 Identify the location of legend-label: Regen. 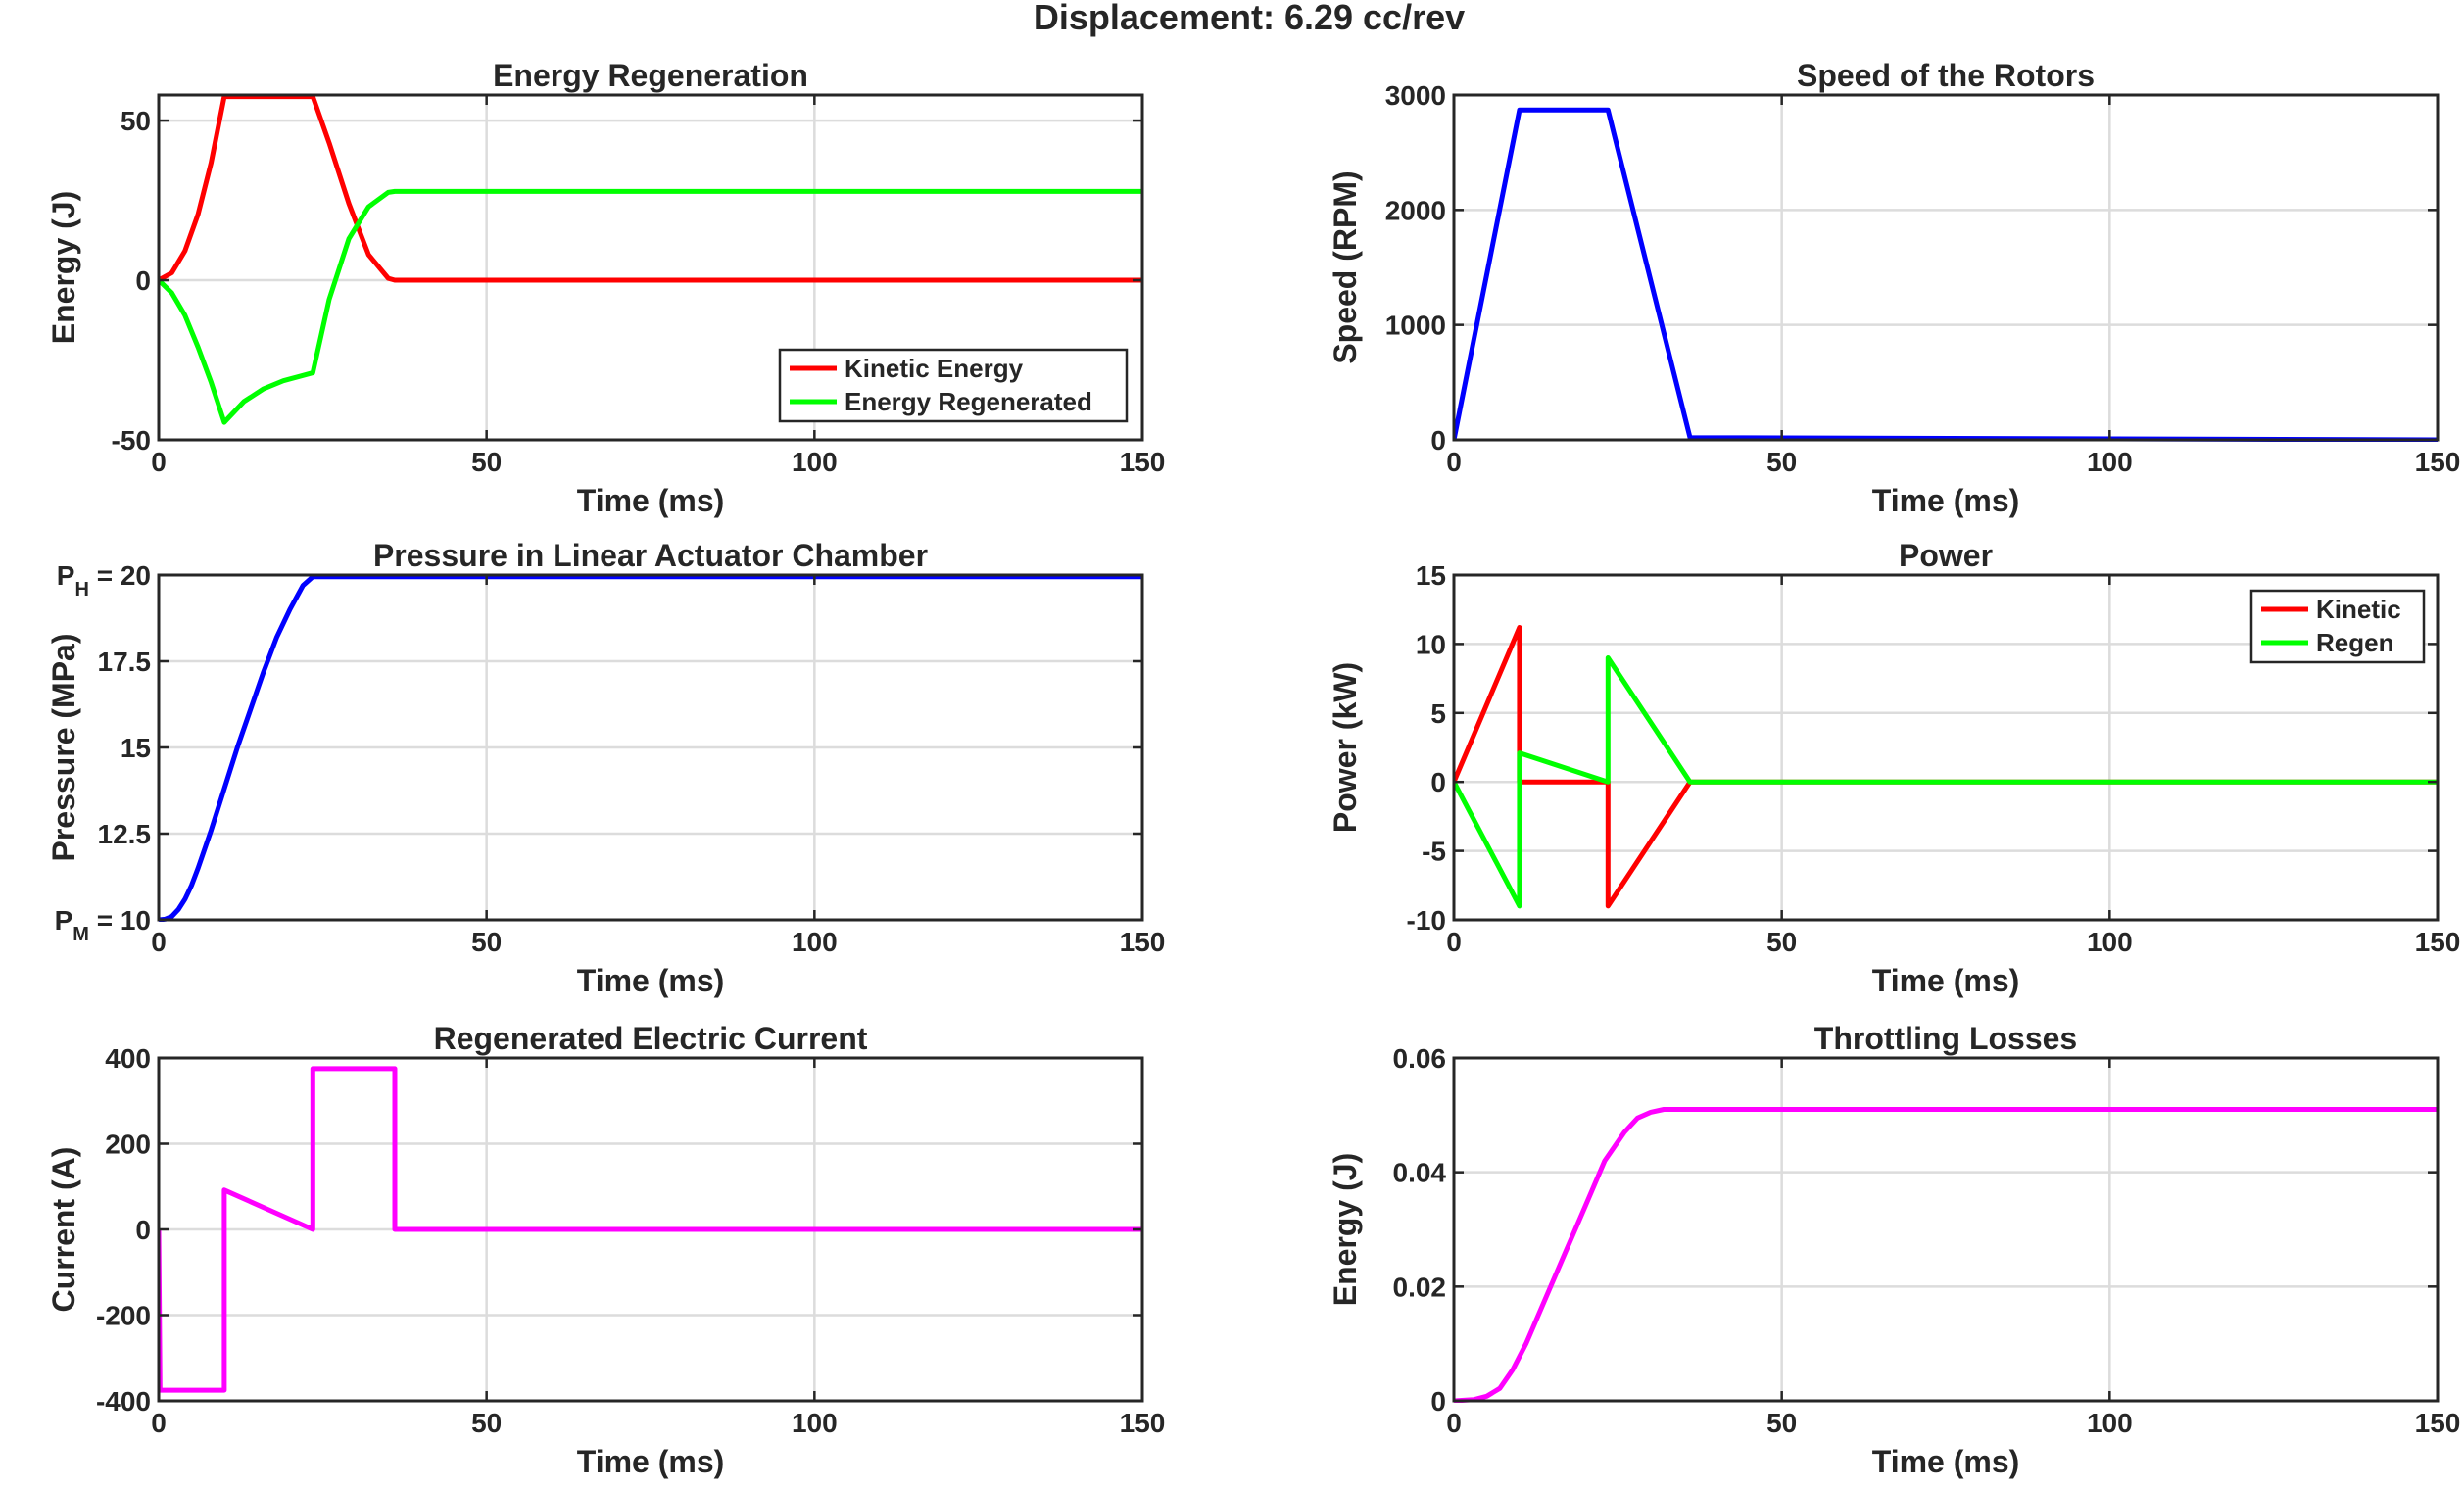
(2354, 642).